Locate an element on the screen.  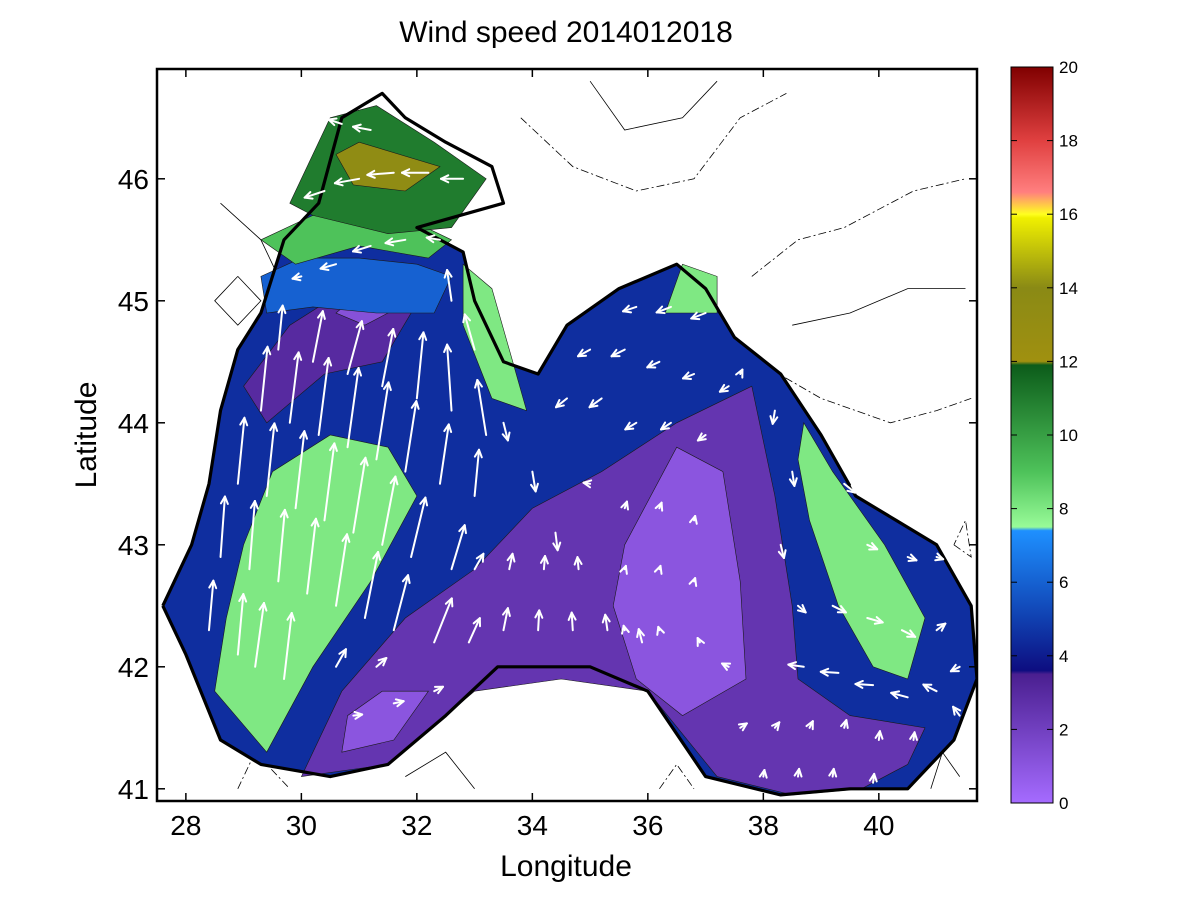
x-tick-label: 28 is located at coordinates (185, 825).